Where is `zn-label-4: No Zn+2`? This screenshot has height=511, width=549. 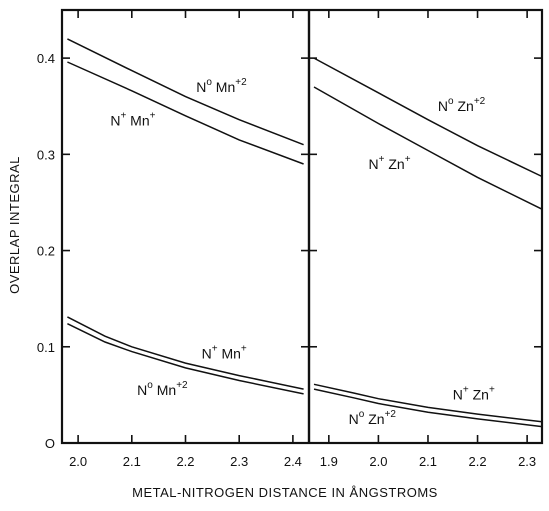 zn-label-4: No Zn+2 is located at coordinates (373, 418).